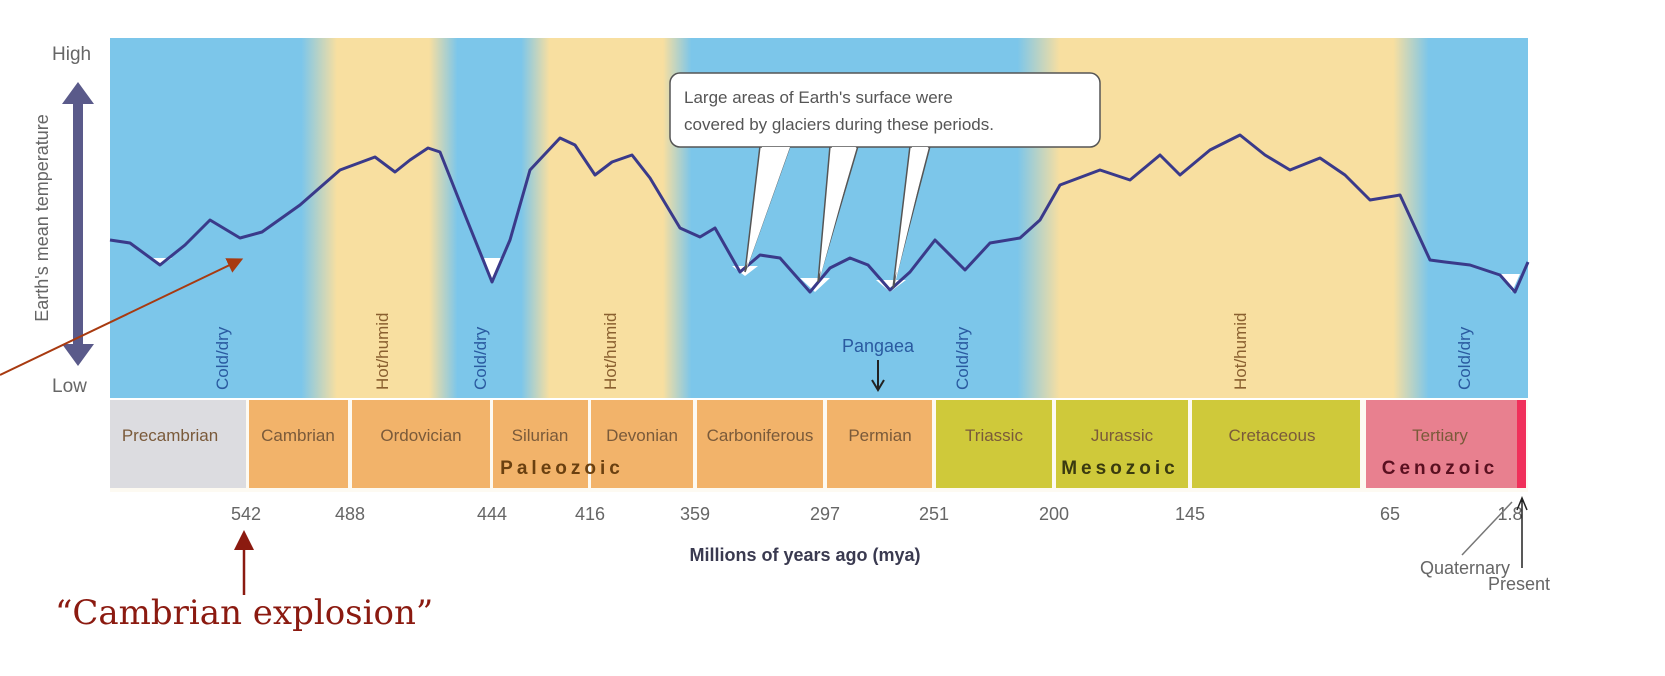 The image size is (1665, 676). I want to click on tick-label: 251, so click(934, 514).